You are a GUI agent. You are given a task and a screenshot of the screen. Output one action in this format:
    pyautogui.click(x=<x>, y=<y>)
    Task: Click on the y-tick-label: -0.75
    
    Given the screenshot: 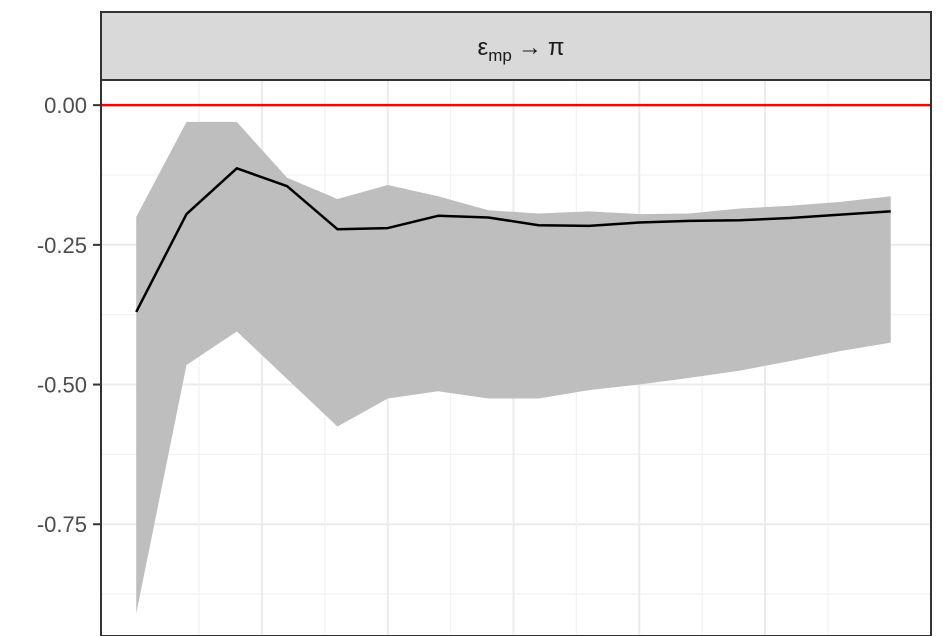 What is the action you would take?
    pyautogui.click(x=62, y=524)
    